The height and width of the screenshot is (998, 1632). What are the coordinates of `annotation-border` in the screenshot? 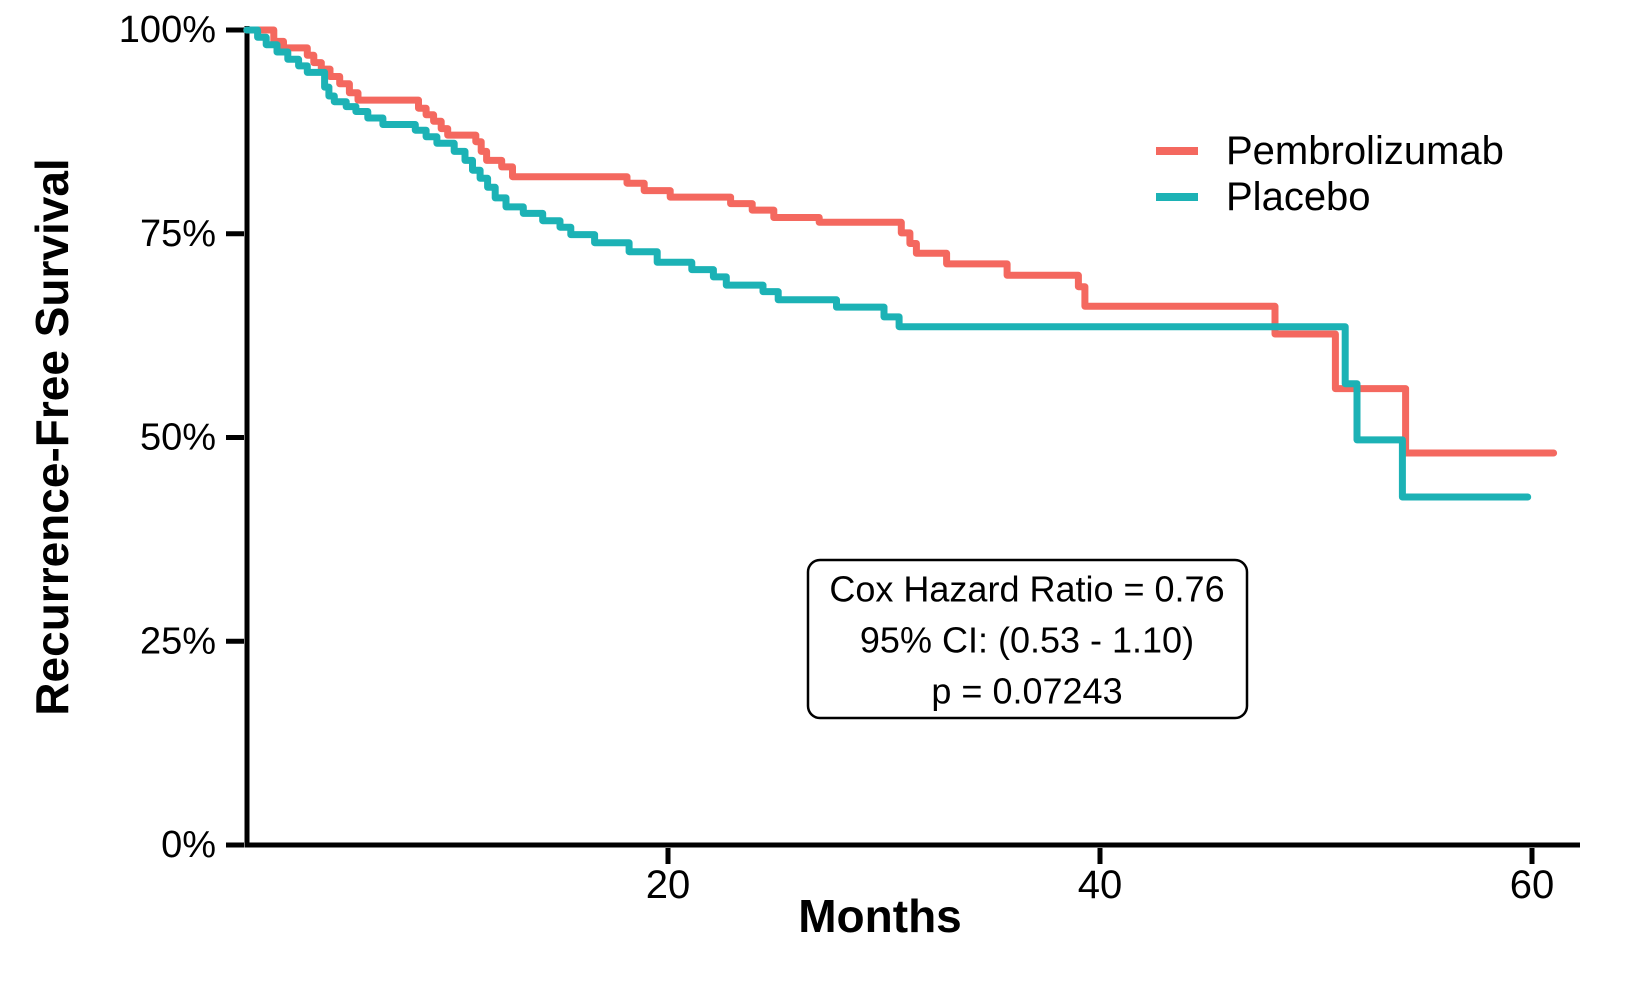 It's located at (1027, 639).